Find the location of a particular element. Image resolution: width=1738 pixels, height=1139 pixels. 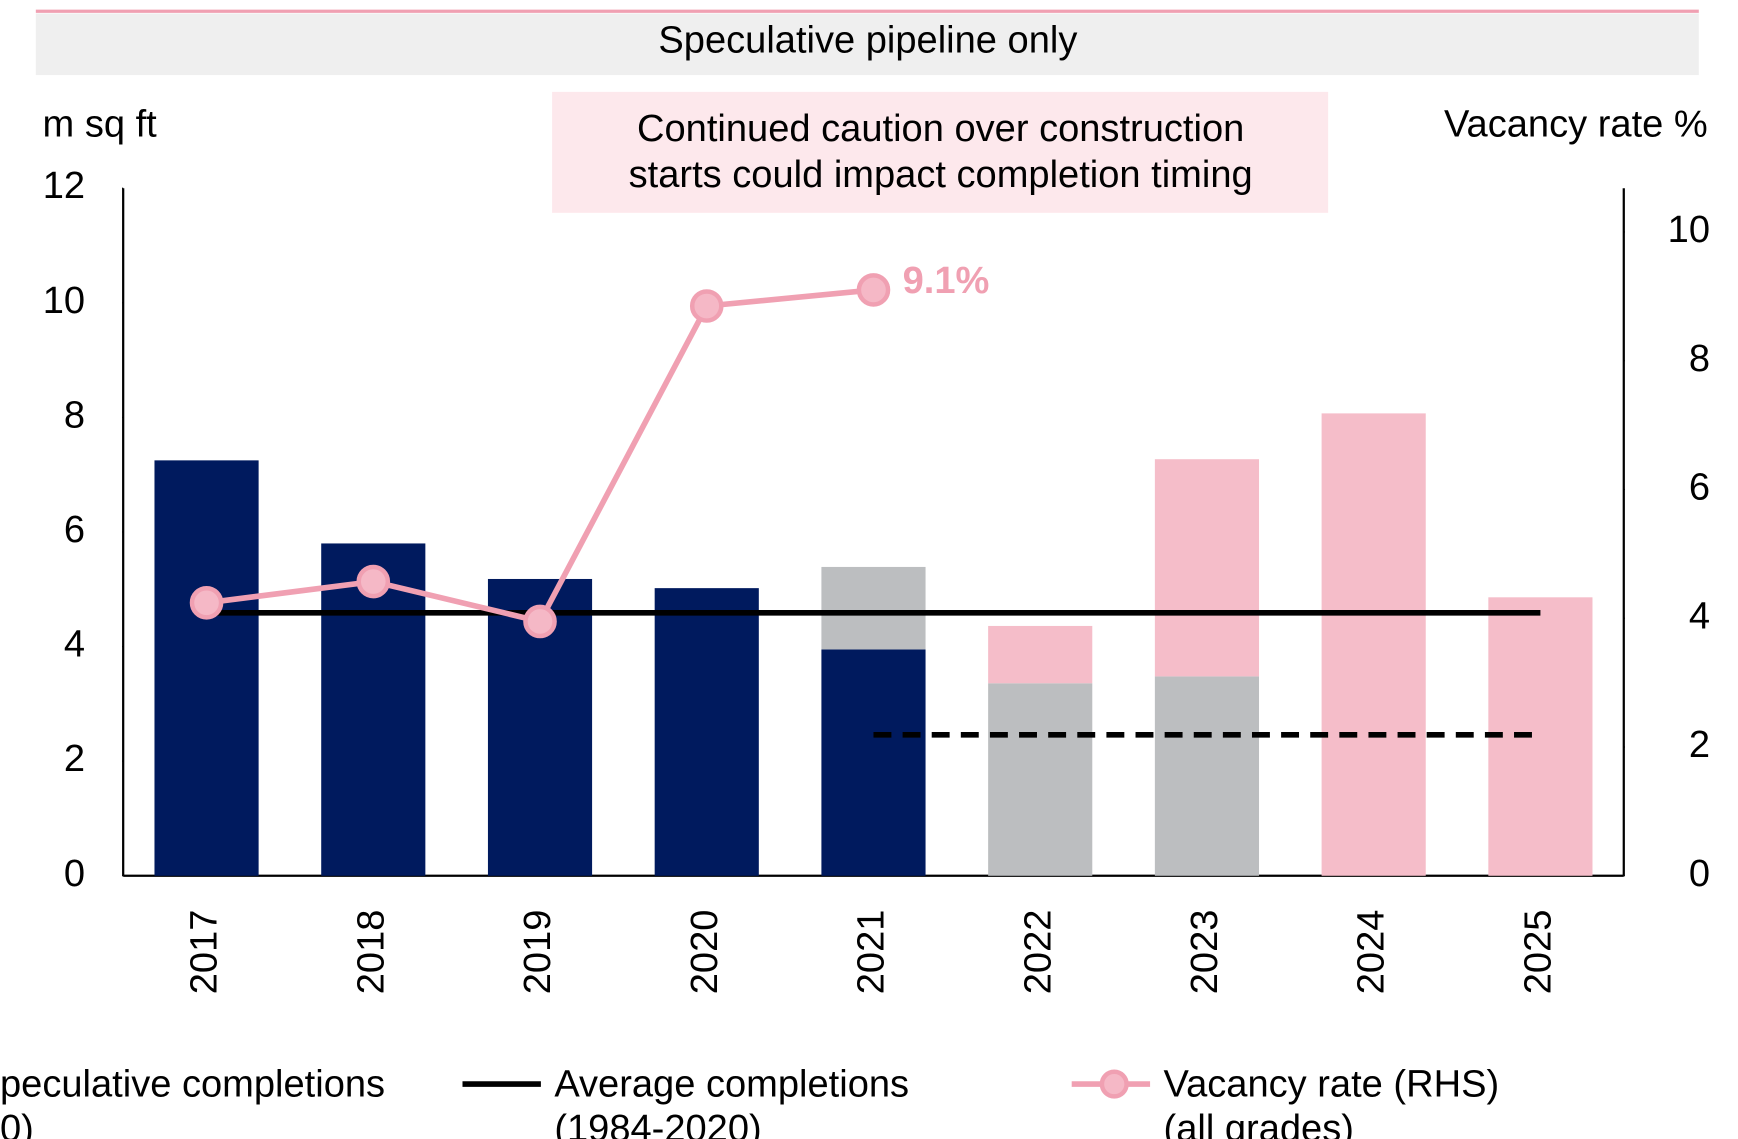

y-tick-label: 6 is located at coordinates (74, 530).